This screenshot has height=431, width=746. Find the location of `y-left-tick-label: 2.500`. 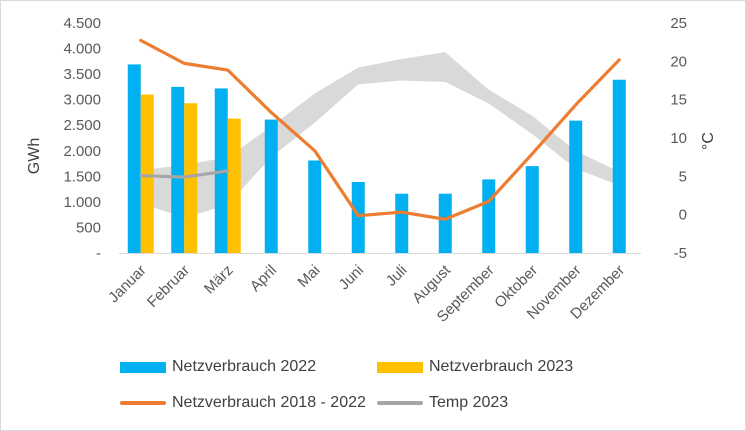

y-left-tick-label: 2.500 is located at coordinates (82, 125).